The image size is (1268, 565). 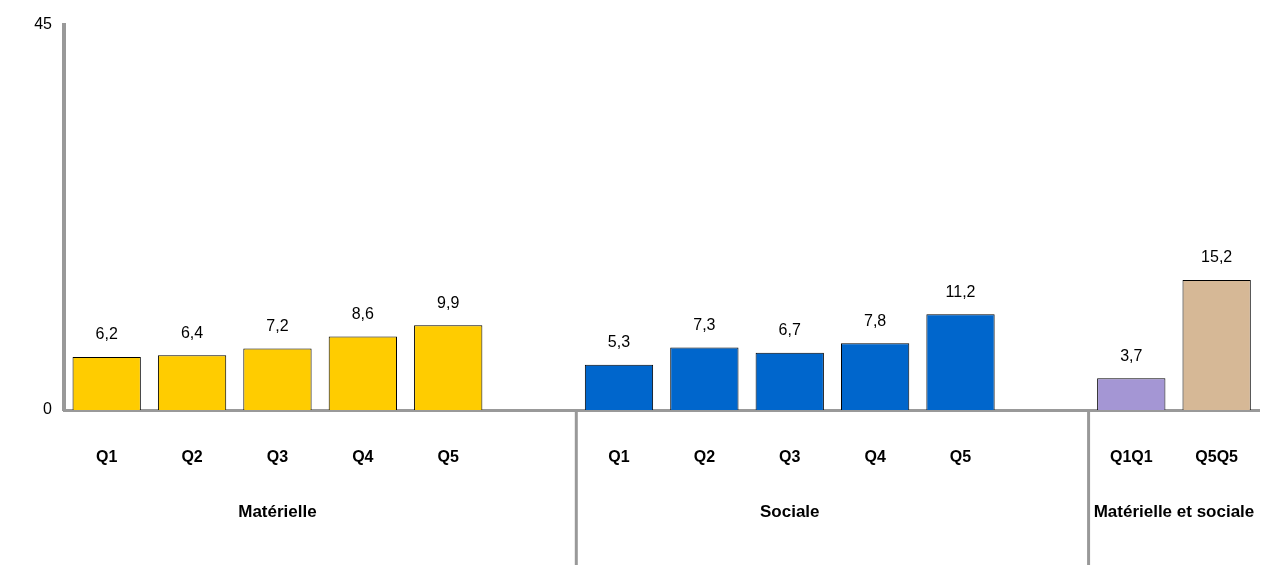 I want to click on data-label: 8,6, so click(x=363, y=313).